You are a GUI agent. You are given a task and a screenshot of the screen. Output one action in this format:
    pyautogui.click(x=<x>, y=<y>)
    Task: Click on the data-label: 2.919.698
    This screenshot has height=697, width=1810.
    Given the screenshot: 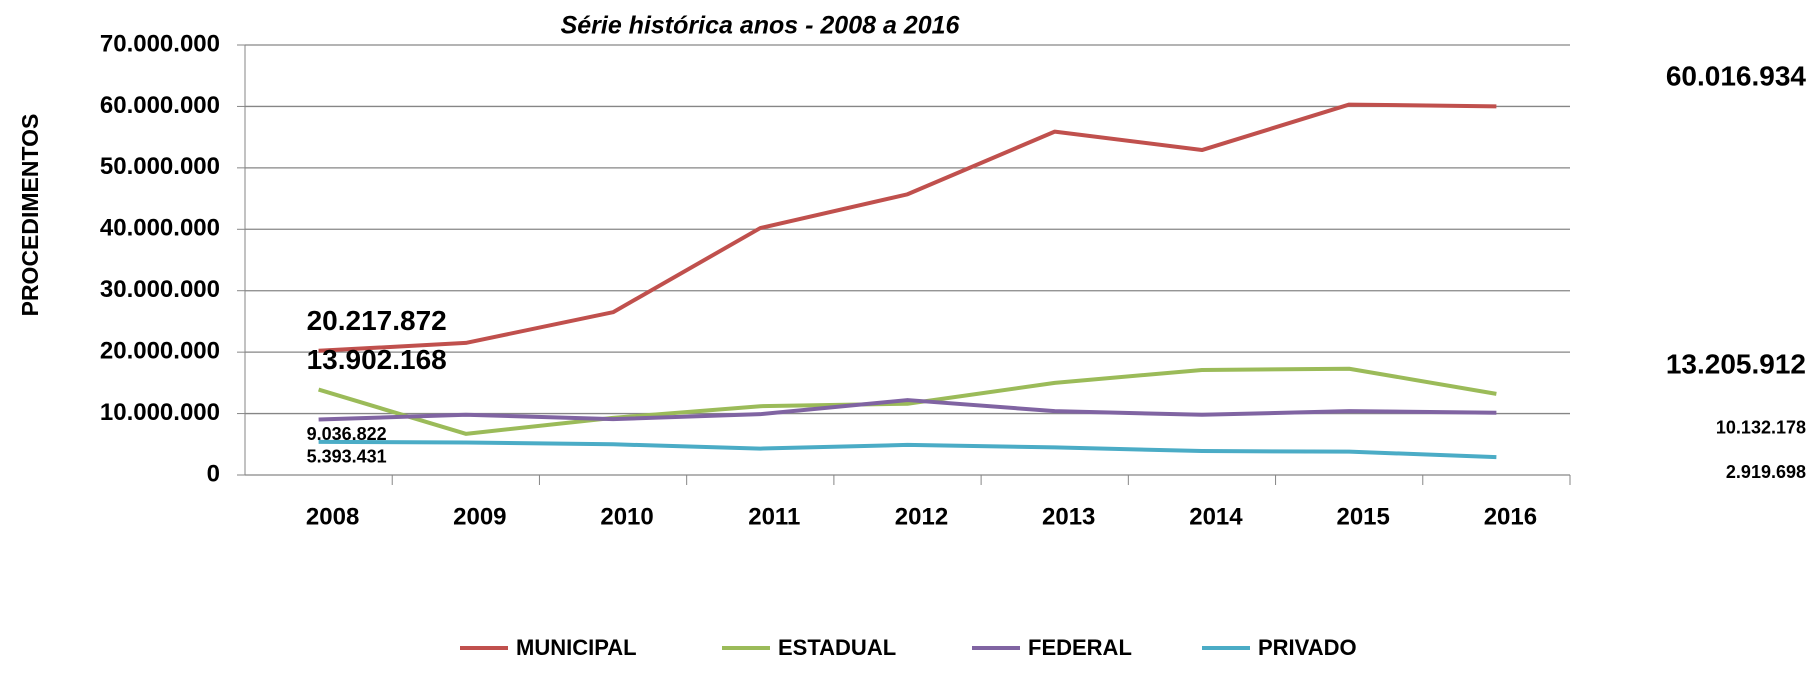 What is the action you would take?
    pyautogui.click(x=1766, y=472)
    